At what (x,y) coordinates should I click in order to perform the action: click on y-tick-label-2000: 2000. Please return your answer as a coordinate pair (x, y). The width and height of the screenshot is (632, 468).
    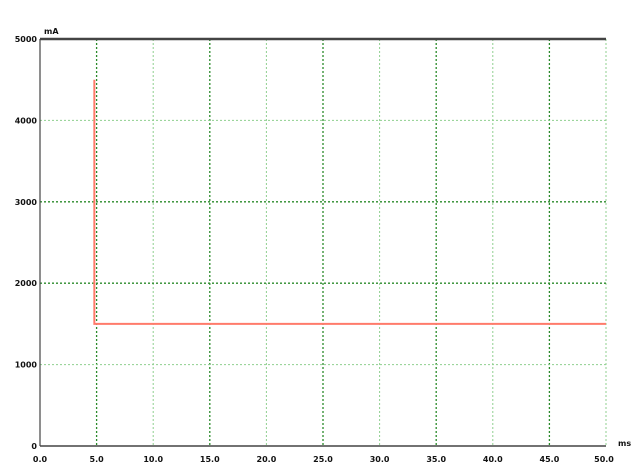
    Looking at the image, I should click on (26, 283).